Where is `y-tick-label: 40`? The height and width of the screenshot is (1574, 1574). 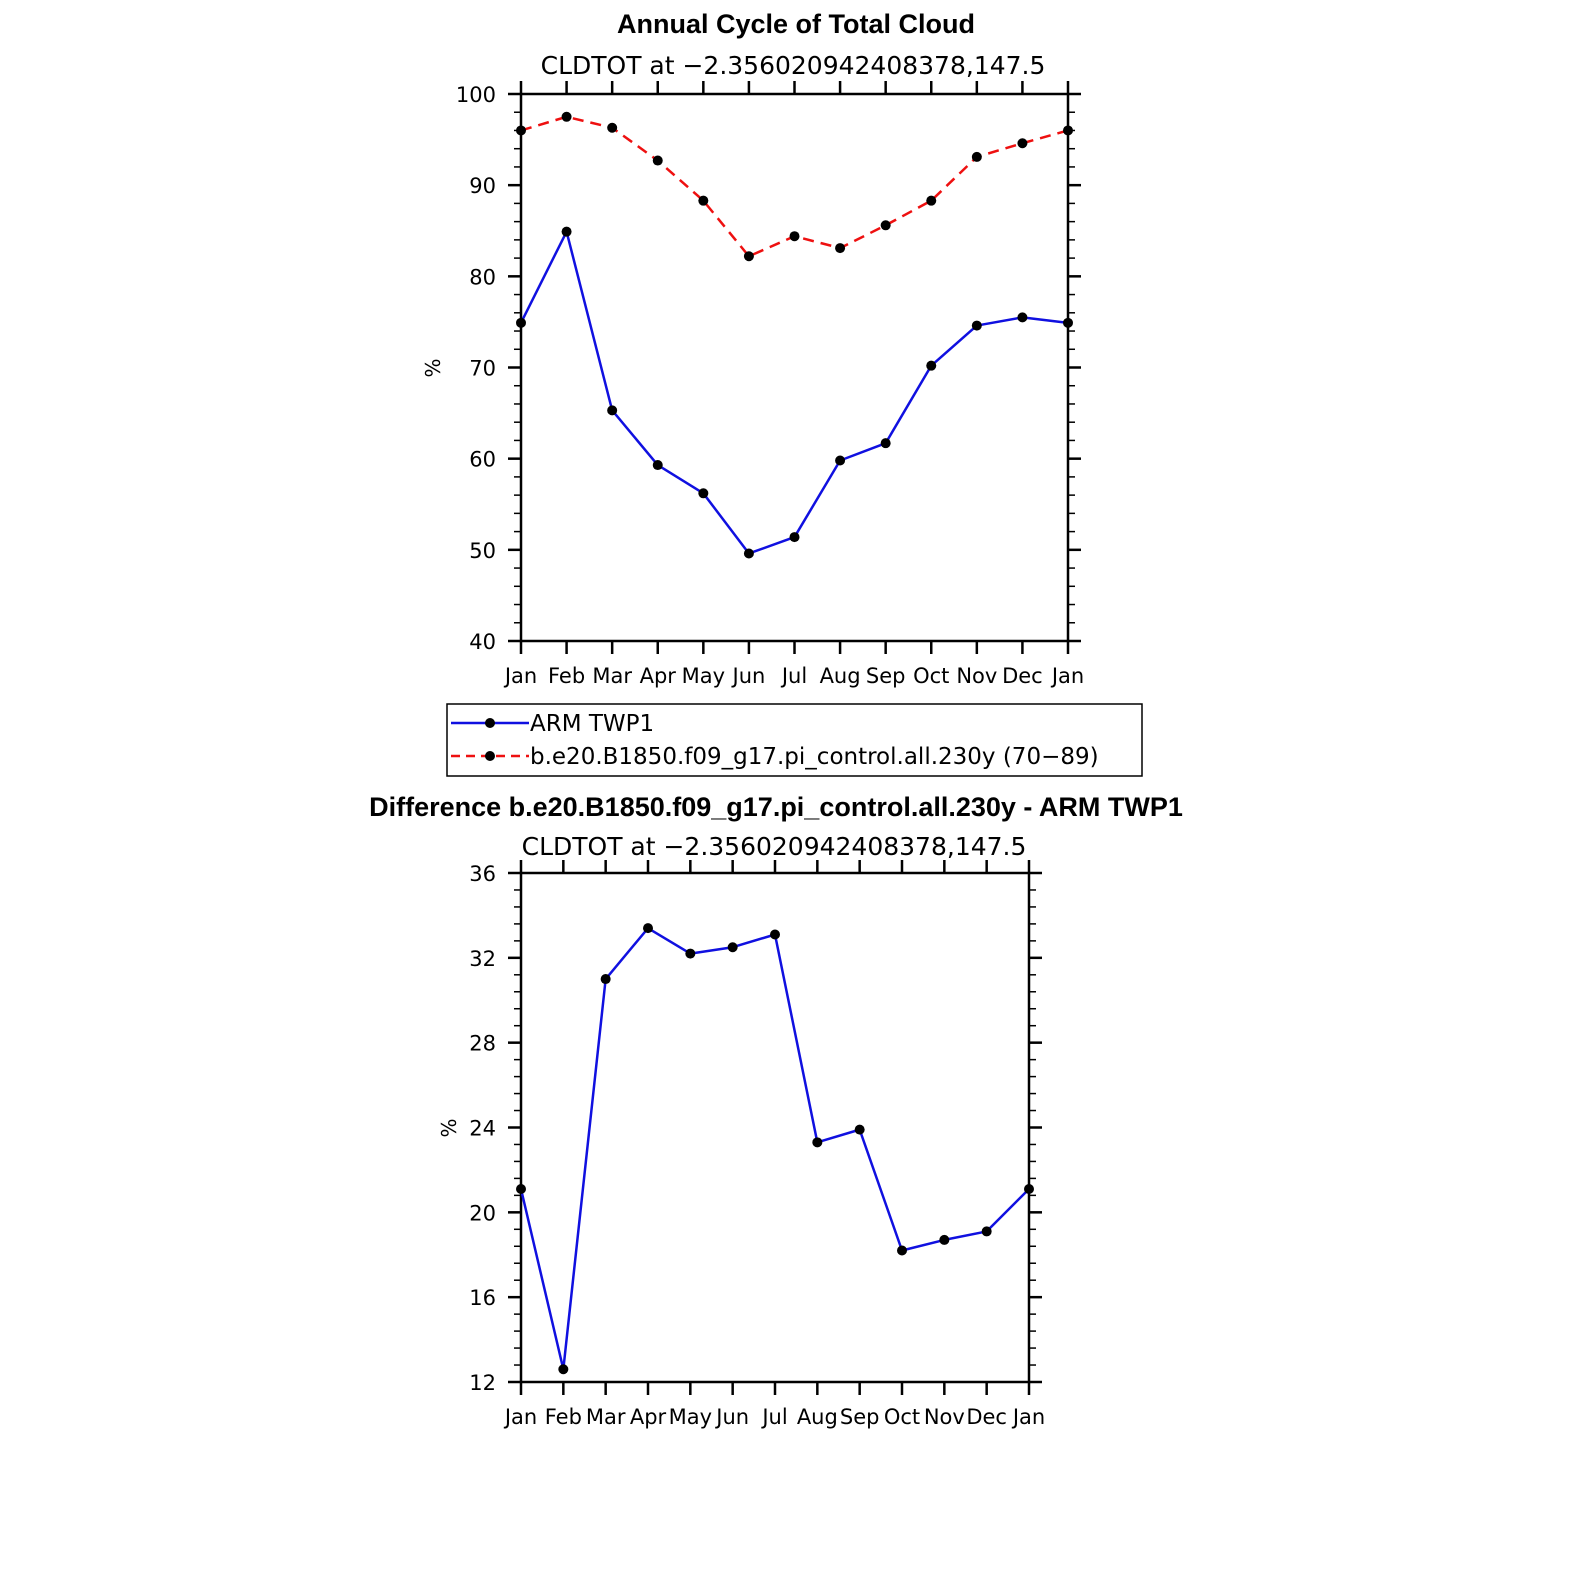
y-tick-label: 40 is located at coordinates (482, 642).